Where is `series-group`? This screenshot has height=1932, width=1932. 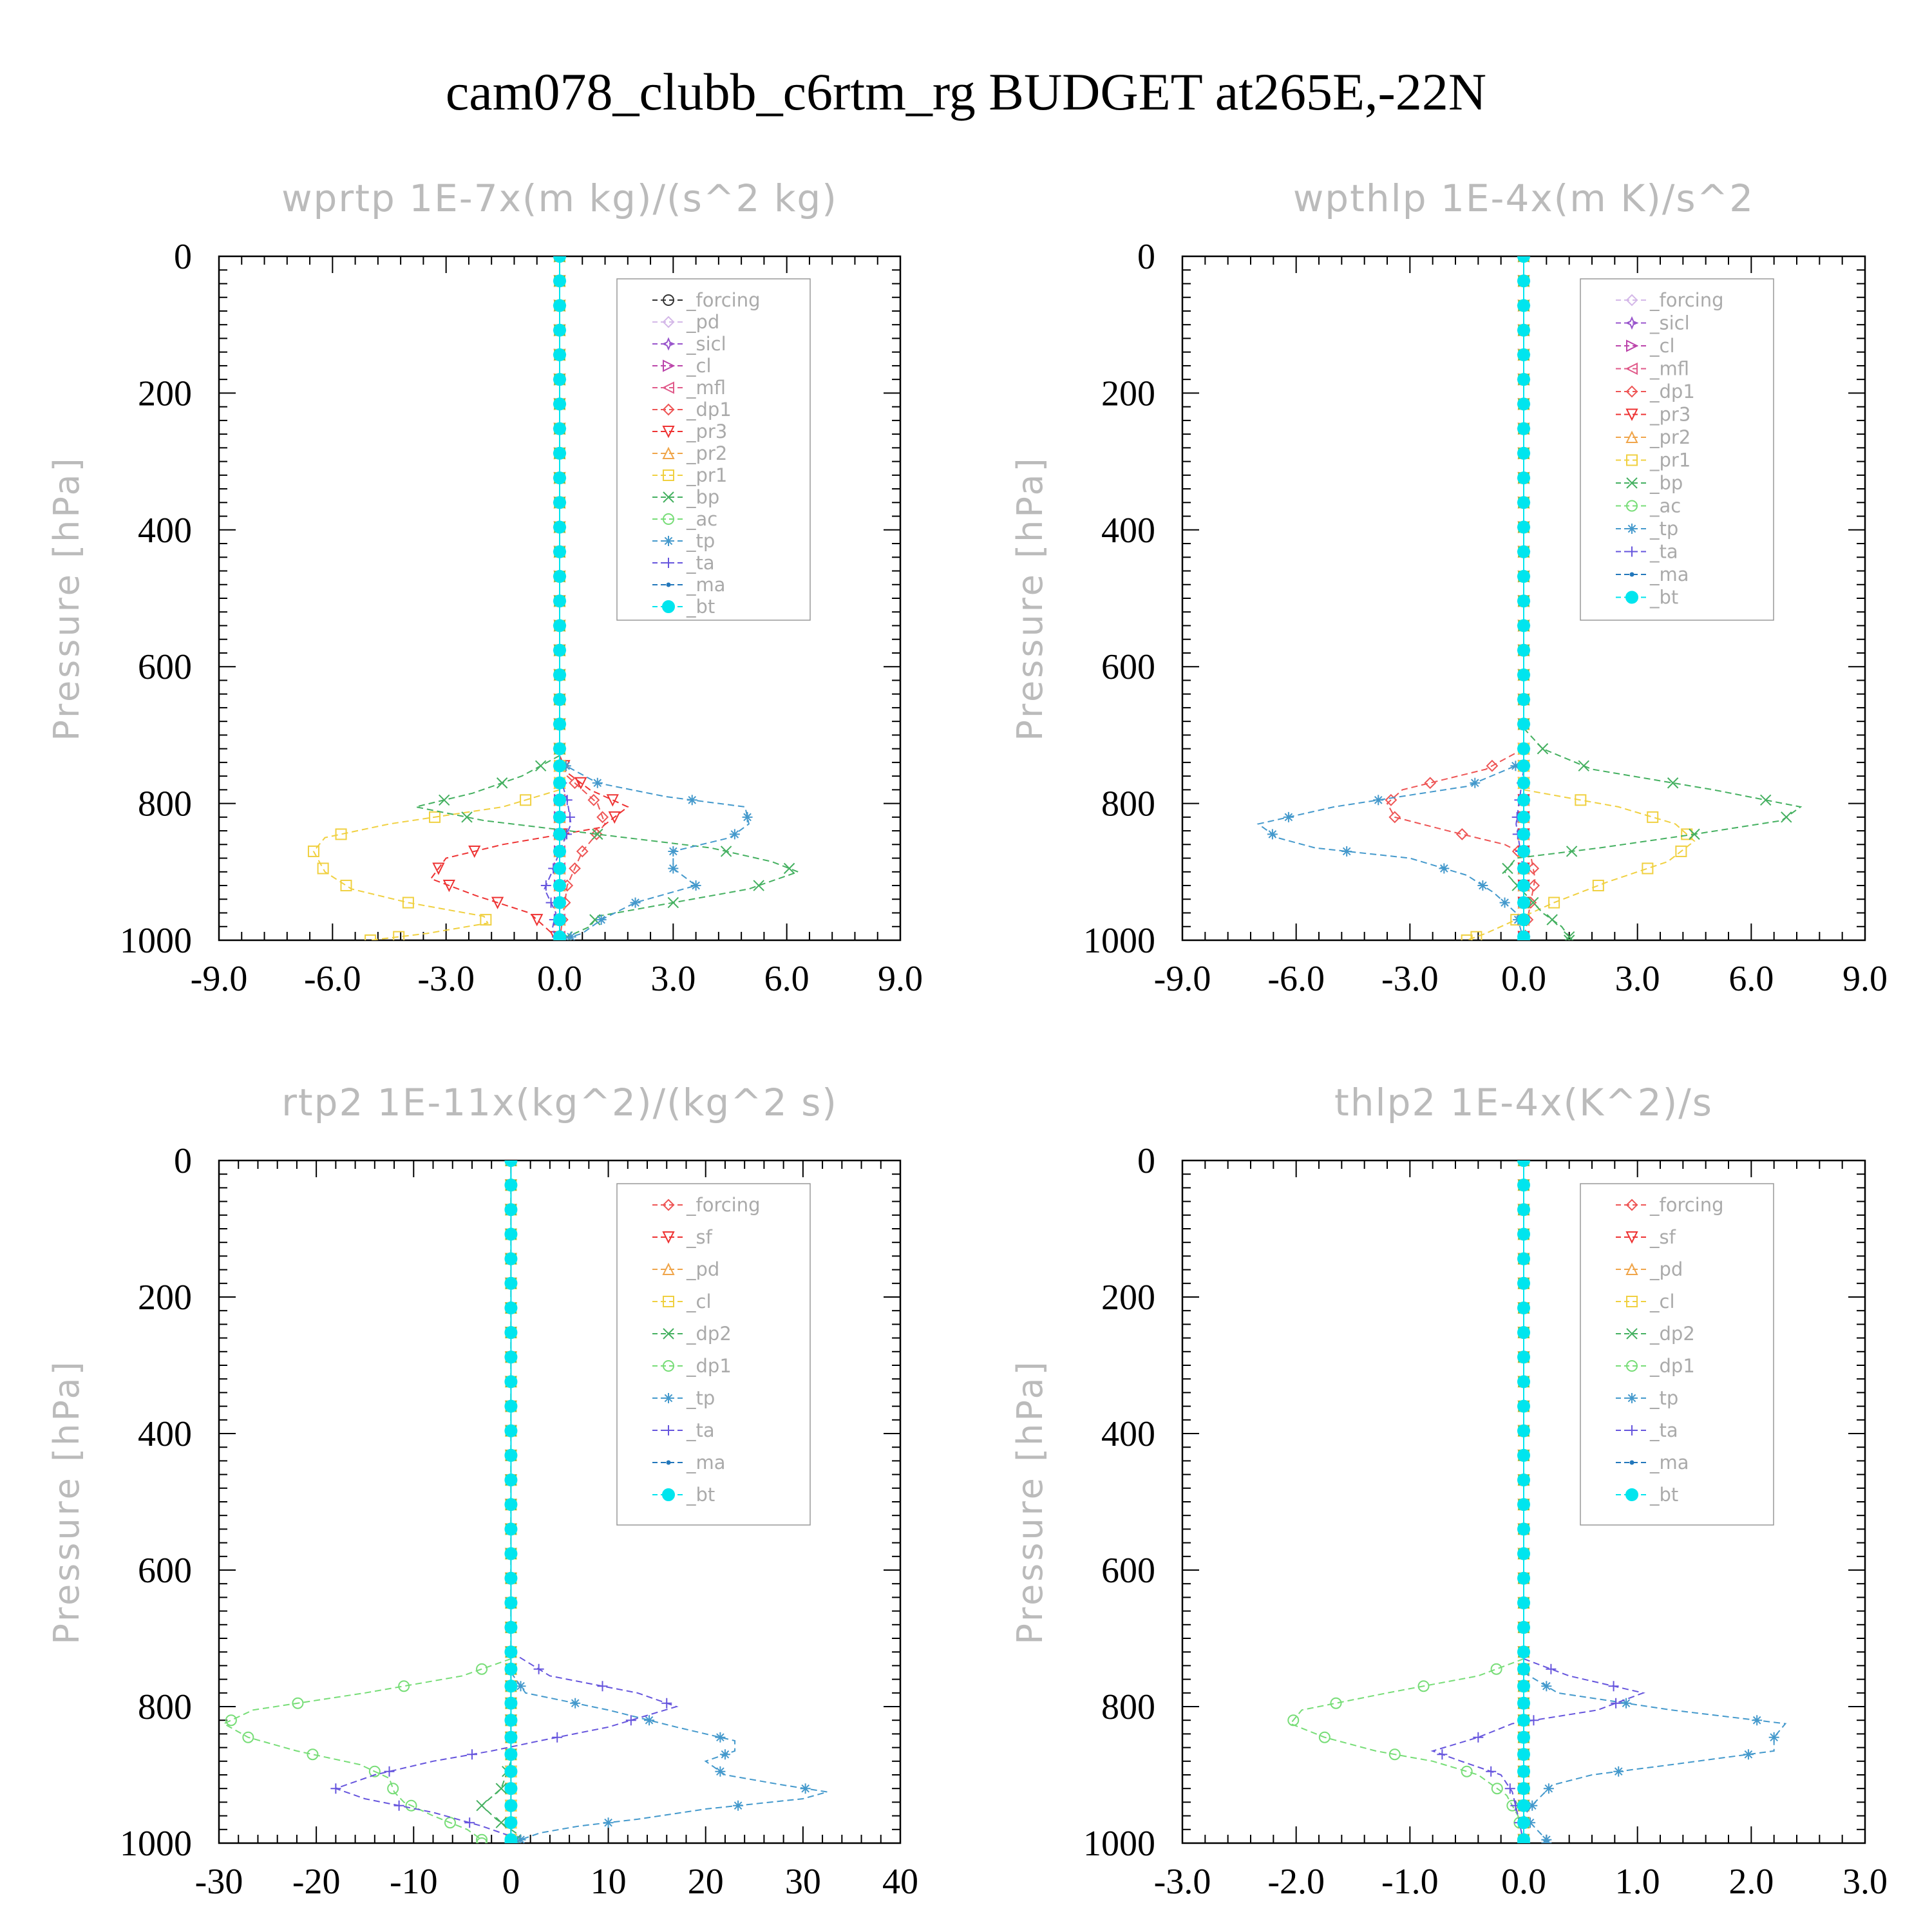 series-group is located at coordinates (554, 598).